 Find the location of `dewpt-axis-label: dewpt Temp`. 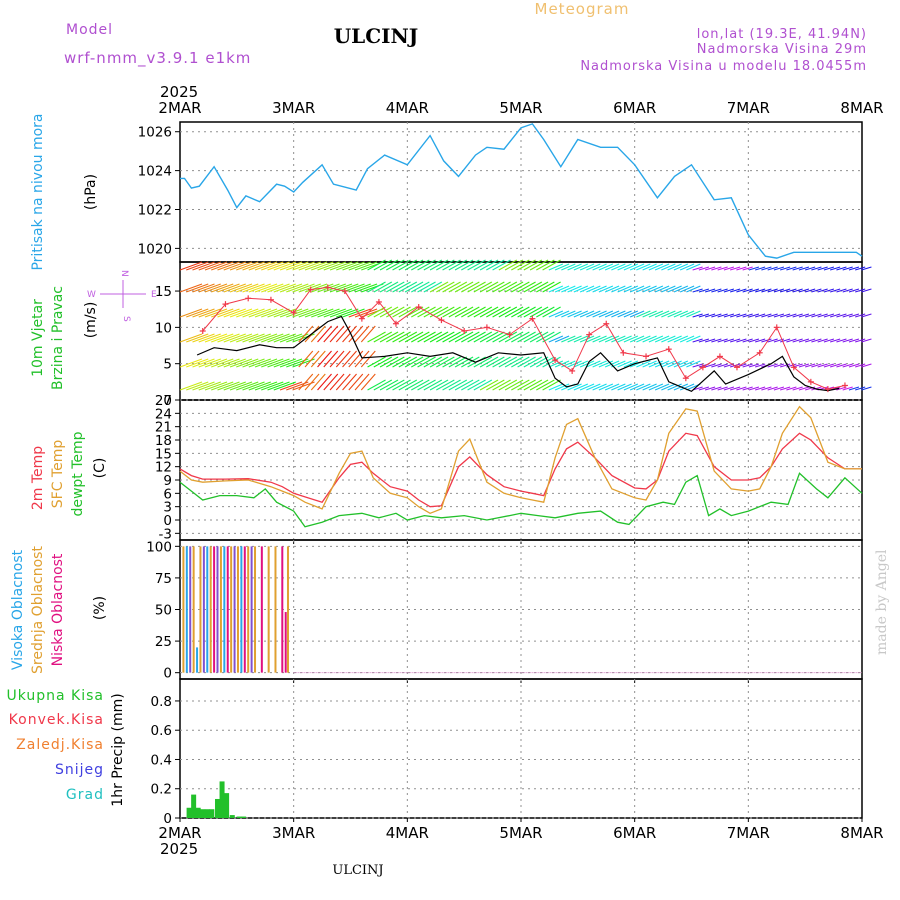

dewpt-axis-label: dewpt Temp is located at coordinates (78, 473).